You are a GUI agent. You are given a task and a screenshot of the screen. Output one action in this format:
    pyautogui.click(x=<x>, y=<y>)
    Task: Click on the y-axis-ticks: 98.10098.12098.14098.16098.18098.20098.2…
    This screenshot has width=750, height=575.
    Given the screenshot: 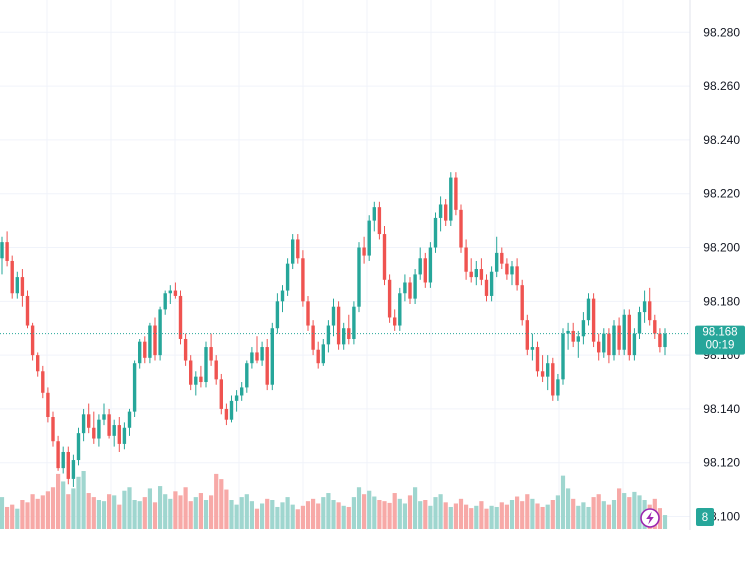 What is the action you would take?
    pyautogui.click(x=721, y=274)
    